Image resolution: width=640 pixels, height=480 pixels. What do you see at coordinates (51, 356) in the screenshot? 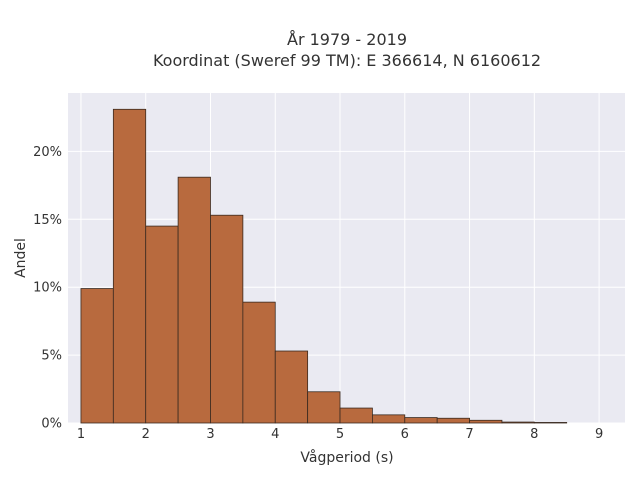
I see `y-tick-label: 5%` at bounding box center [51, 356].